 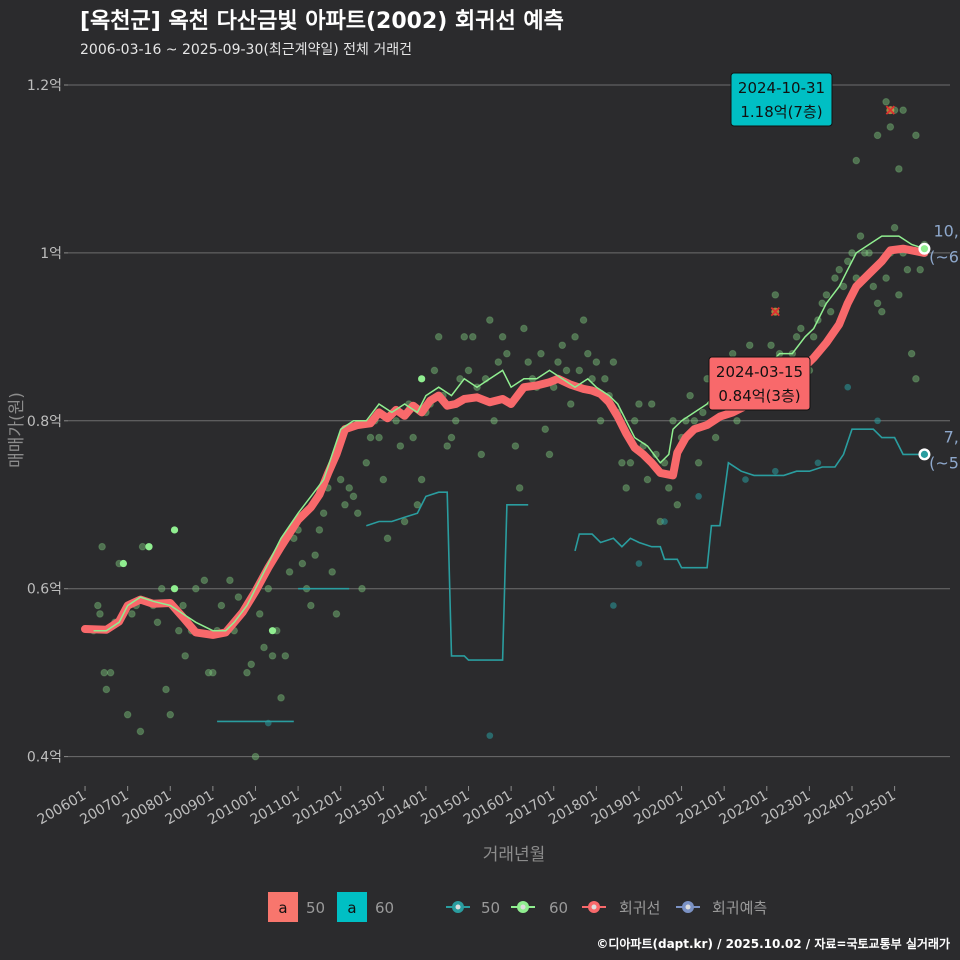 What do you see at coordinates (781, 99) in the screenshot?
I see `annotation-box` at bounding box center [781, 99].